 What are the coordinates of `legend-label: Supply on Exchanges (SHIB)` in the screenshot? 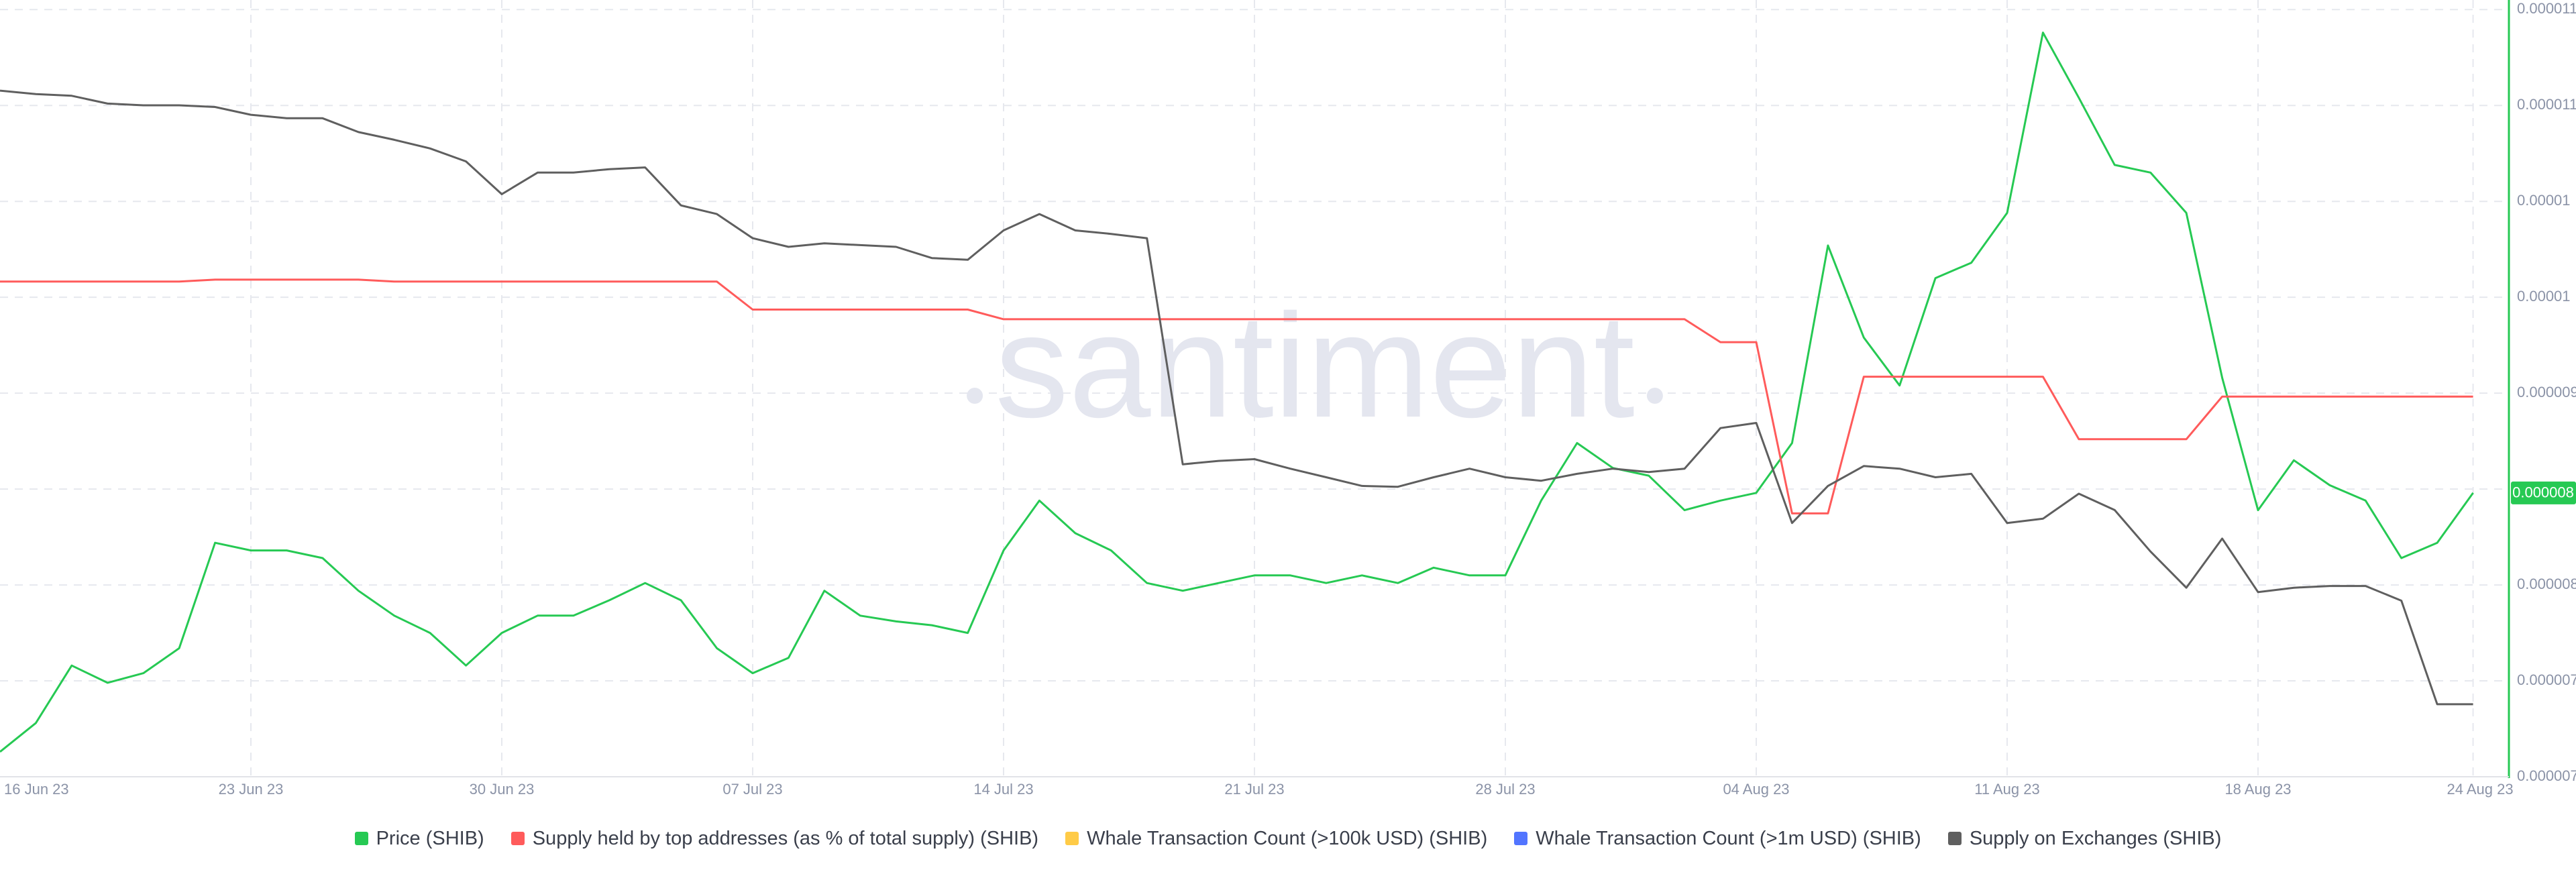 It's located at (2095, 838).